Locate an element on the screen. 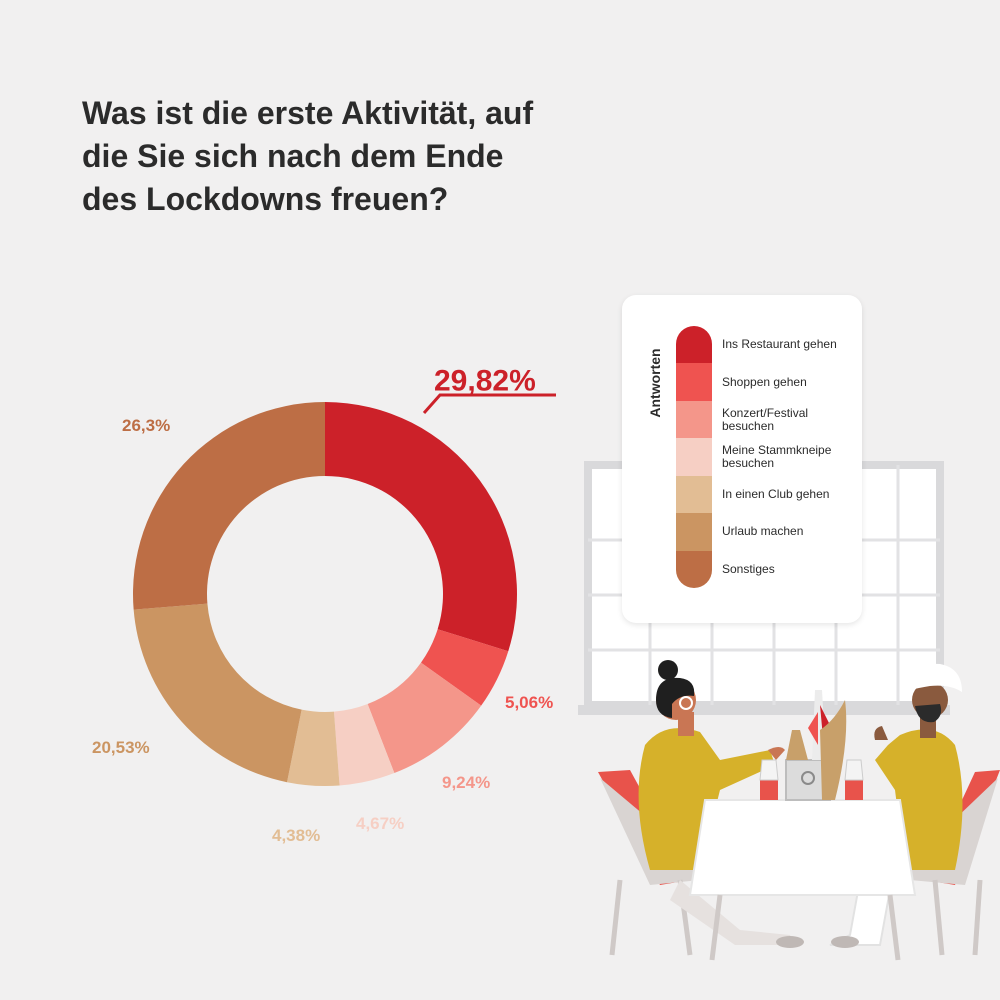 This screenshot has height=1000, width=1000. title-line-2: die Sie sich nach dem Ende is located at coordinates (293, 156).